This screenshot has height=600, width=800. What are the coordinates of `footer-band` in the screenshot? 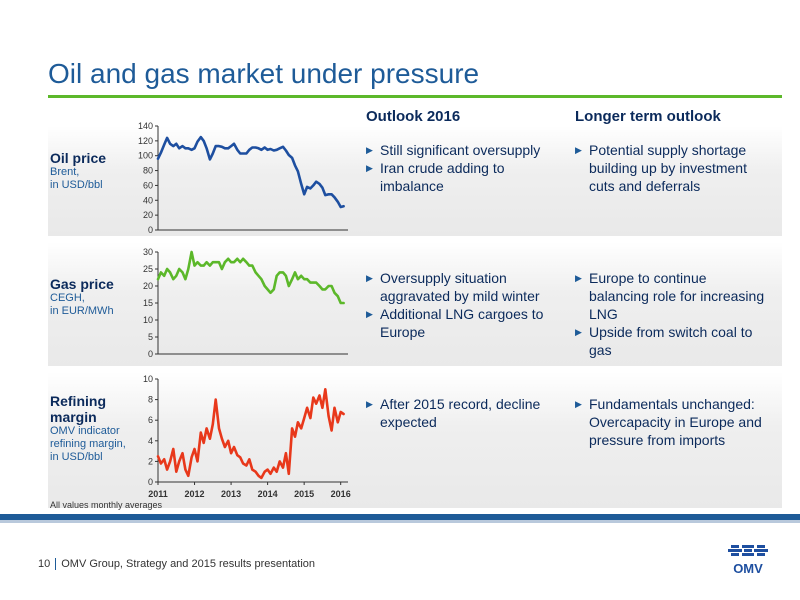 It's located at (400, 517).